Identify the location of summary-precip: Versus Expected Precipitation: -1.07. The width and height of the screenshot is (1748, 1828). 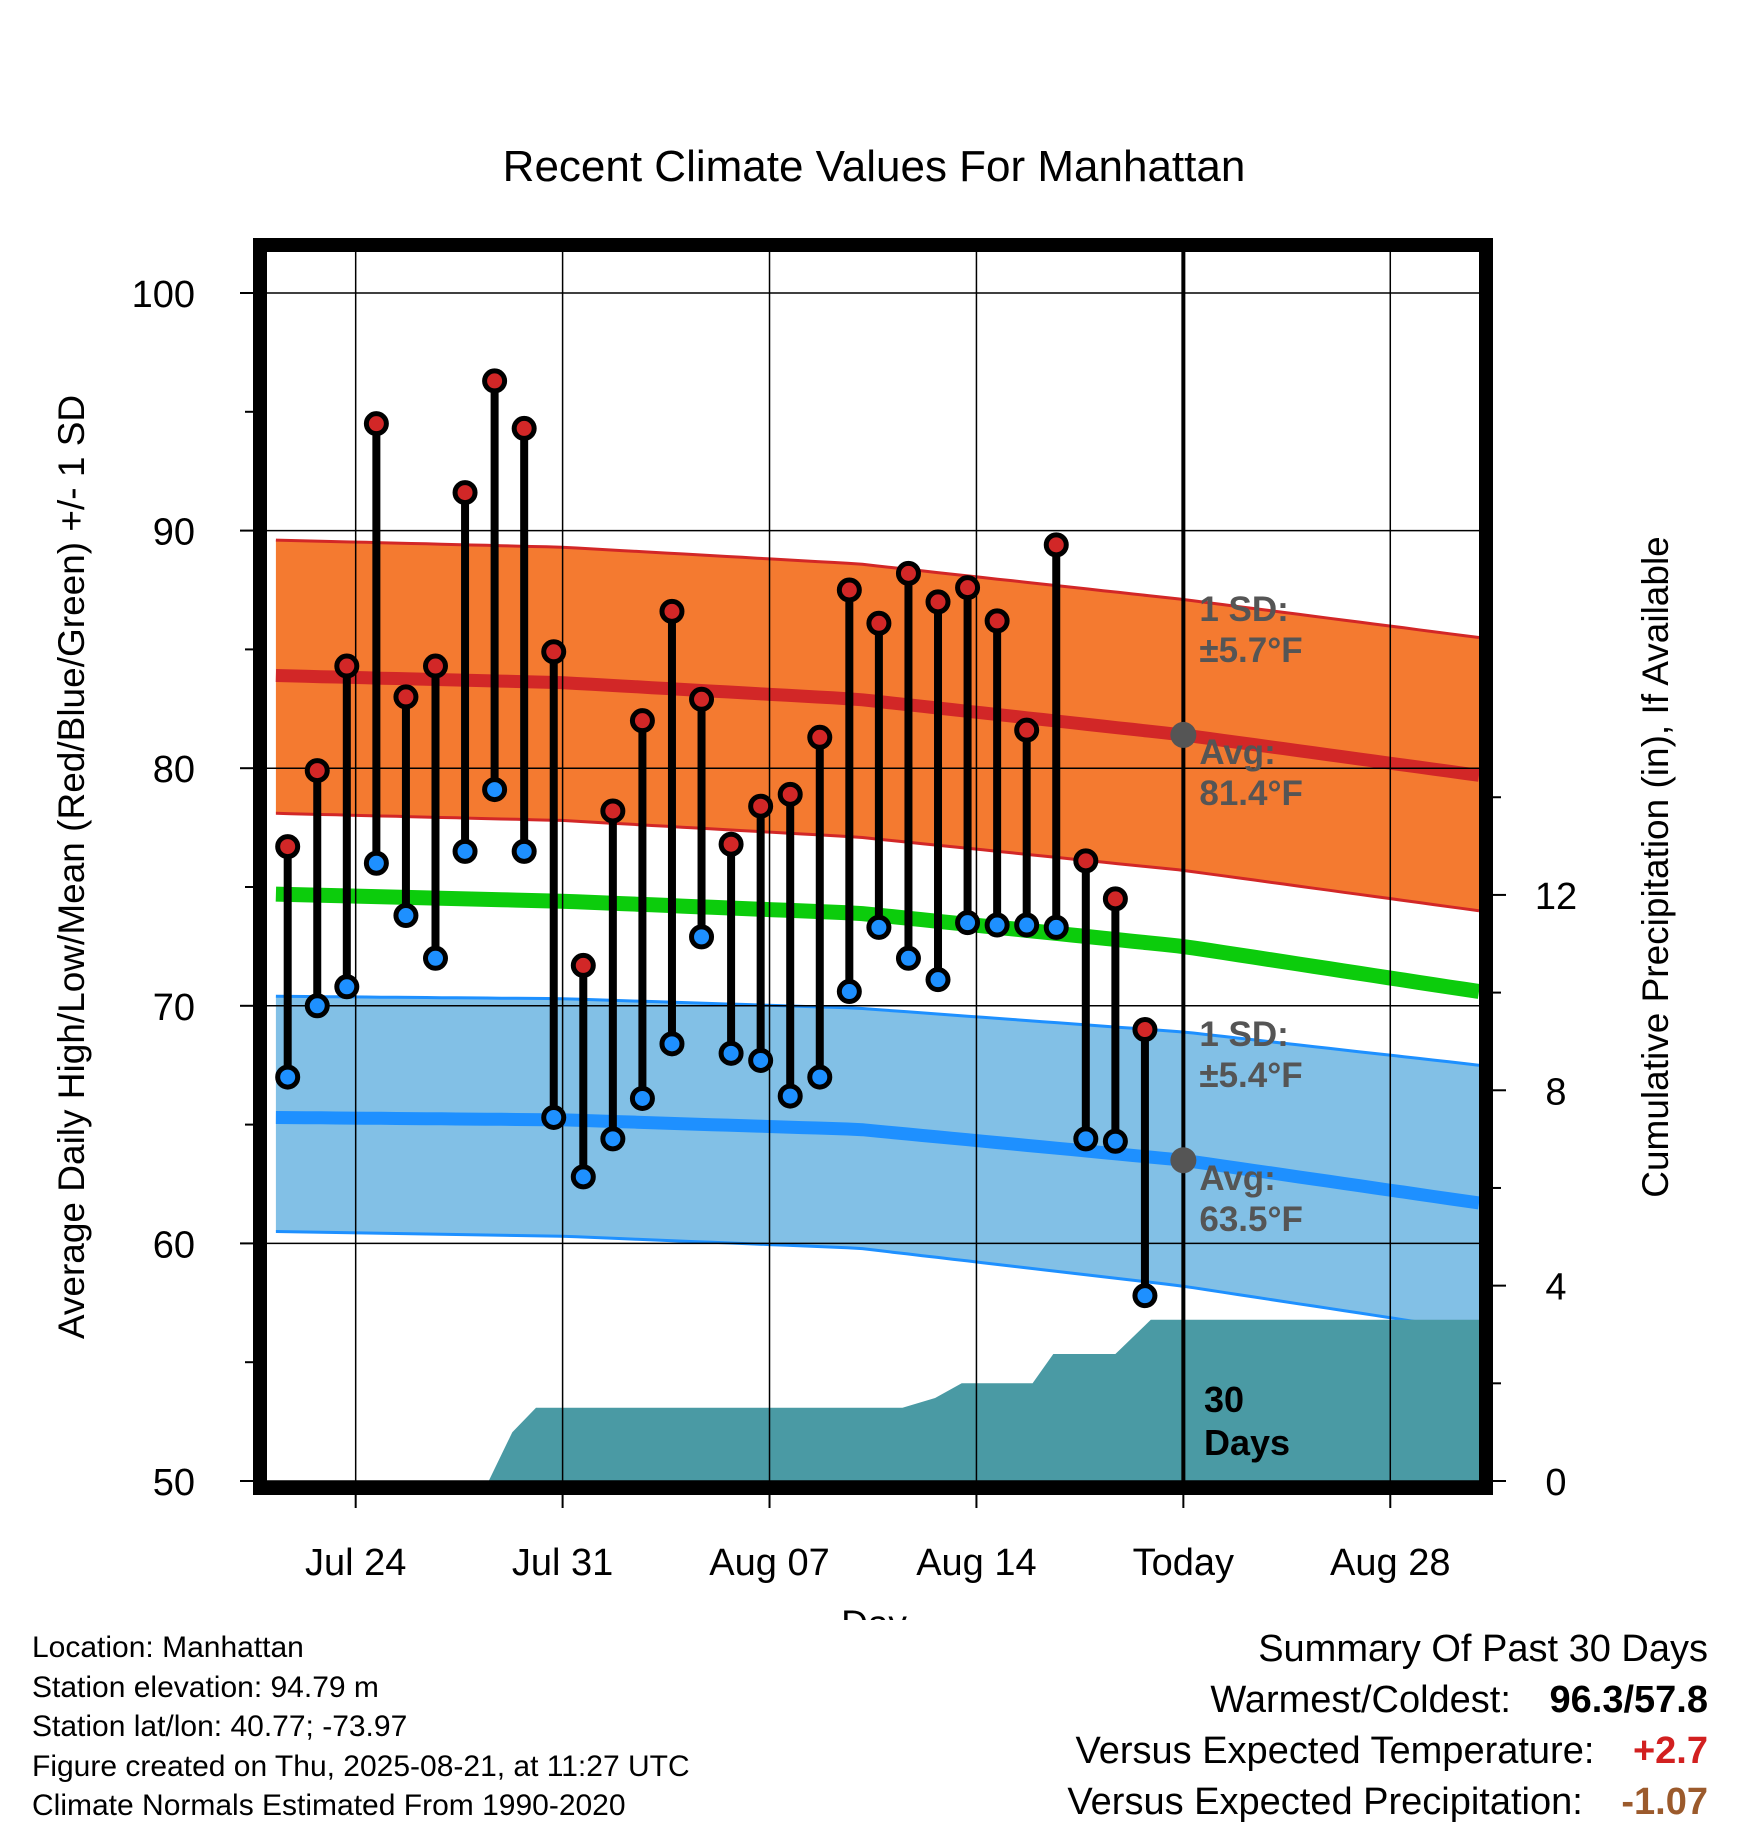
(1387, 1802).